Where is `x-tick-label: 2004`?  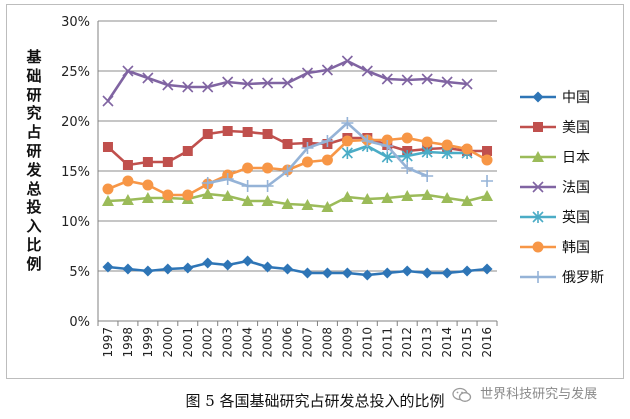
x-tick-label: 2004 is located at coordinates (248, 342).